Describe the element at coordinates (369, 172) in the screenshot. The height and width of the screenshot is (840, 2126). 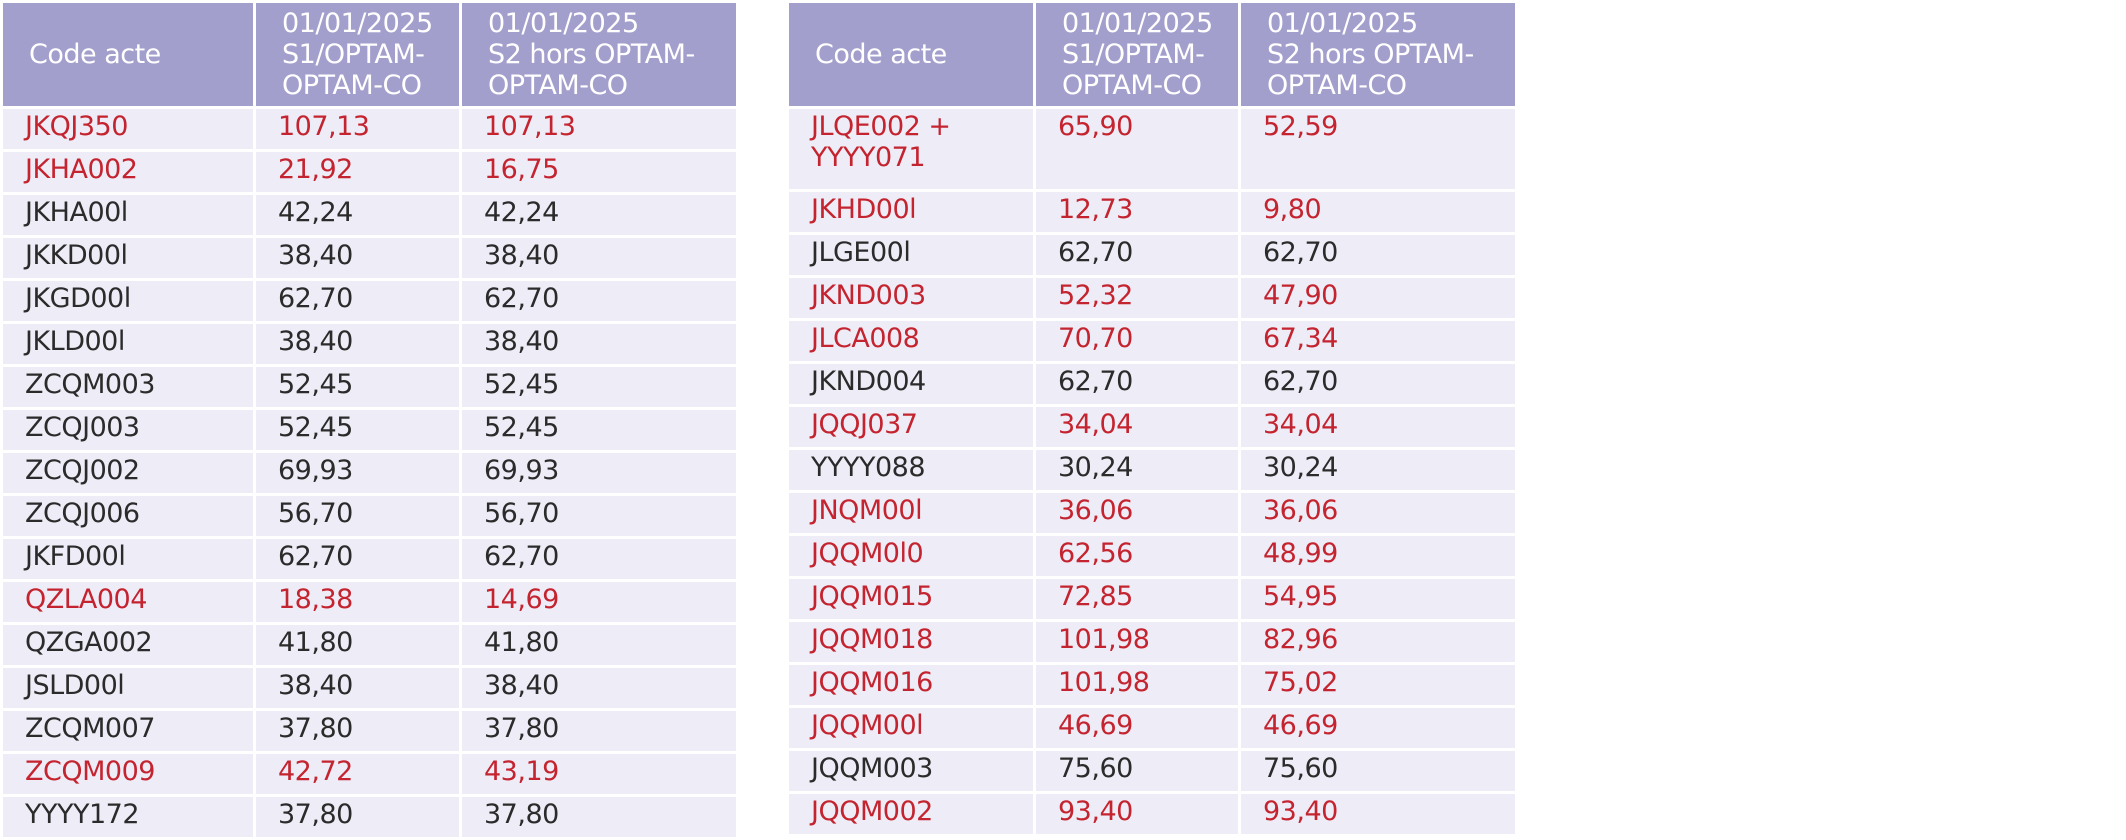
I see `table-row: JKHA002 21,92 16,75` at that location.